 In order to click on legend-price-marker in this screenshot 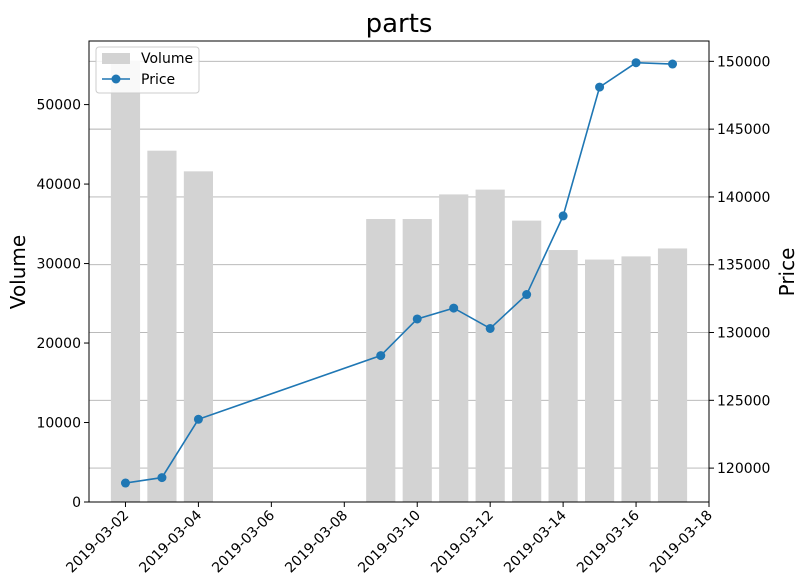, I will do `click(116, 79)`.